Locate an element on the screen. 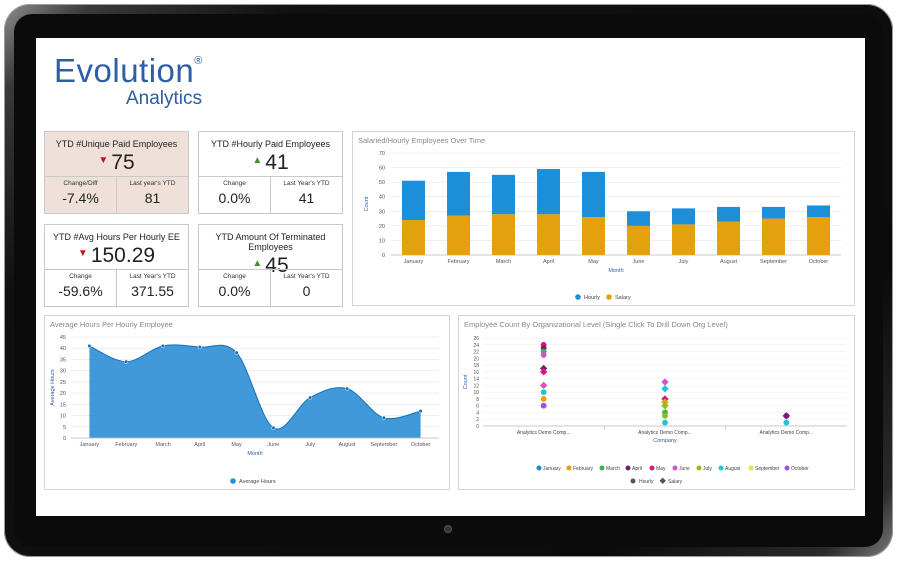 This screenshot has width=897, height=561. legend-marker-average-hours is located at coordinates (233, 481).